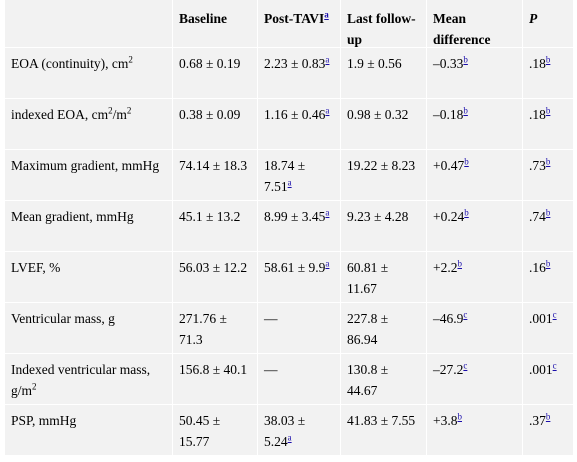 The width and height of the screenshot is (577, 462). I want to click on cell-baseline: 156.8 ± 40.1, so click(215, 379).